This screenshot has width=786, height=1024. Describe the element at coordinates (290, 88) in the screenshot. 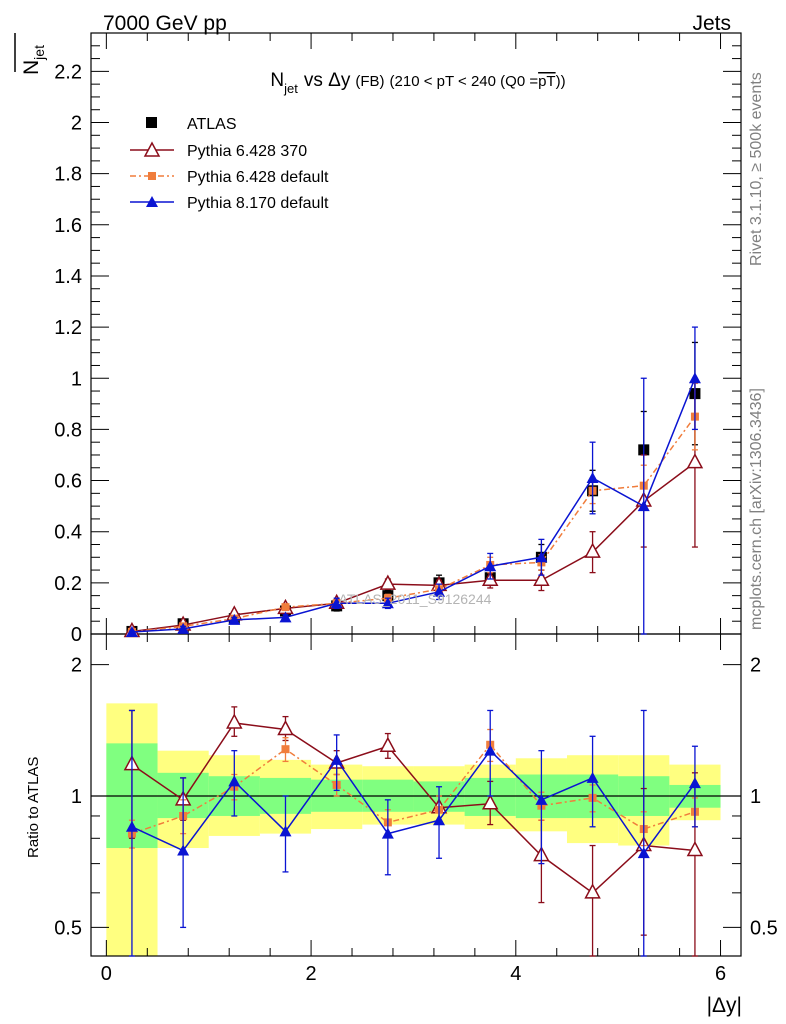

I see `title-n-sub: jet` at that location.